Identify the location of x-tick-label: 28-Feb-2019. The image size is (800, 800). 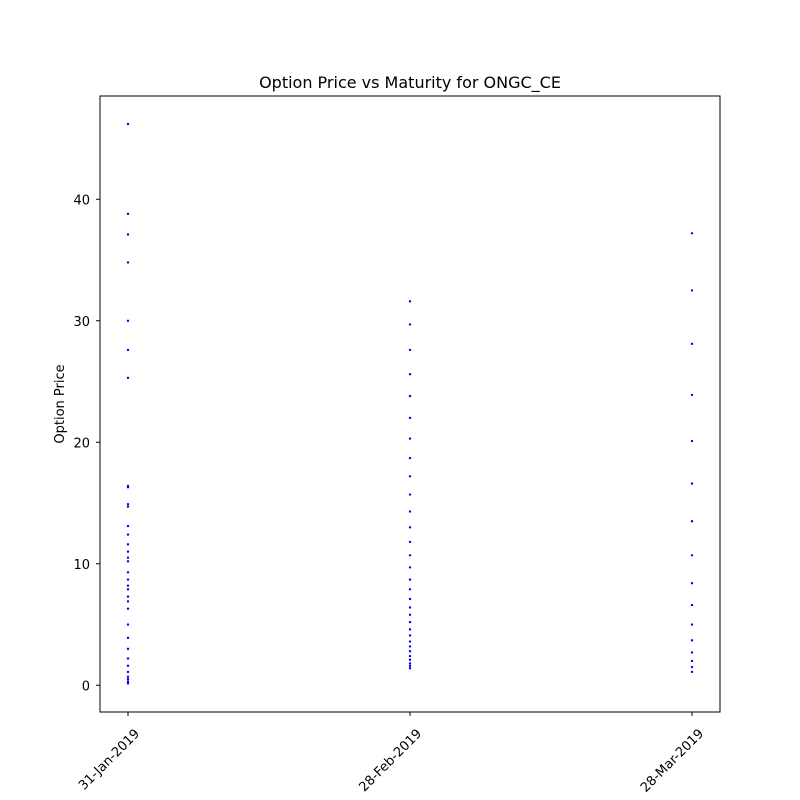
(390, 760).